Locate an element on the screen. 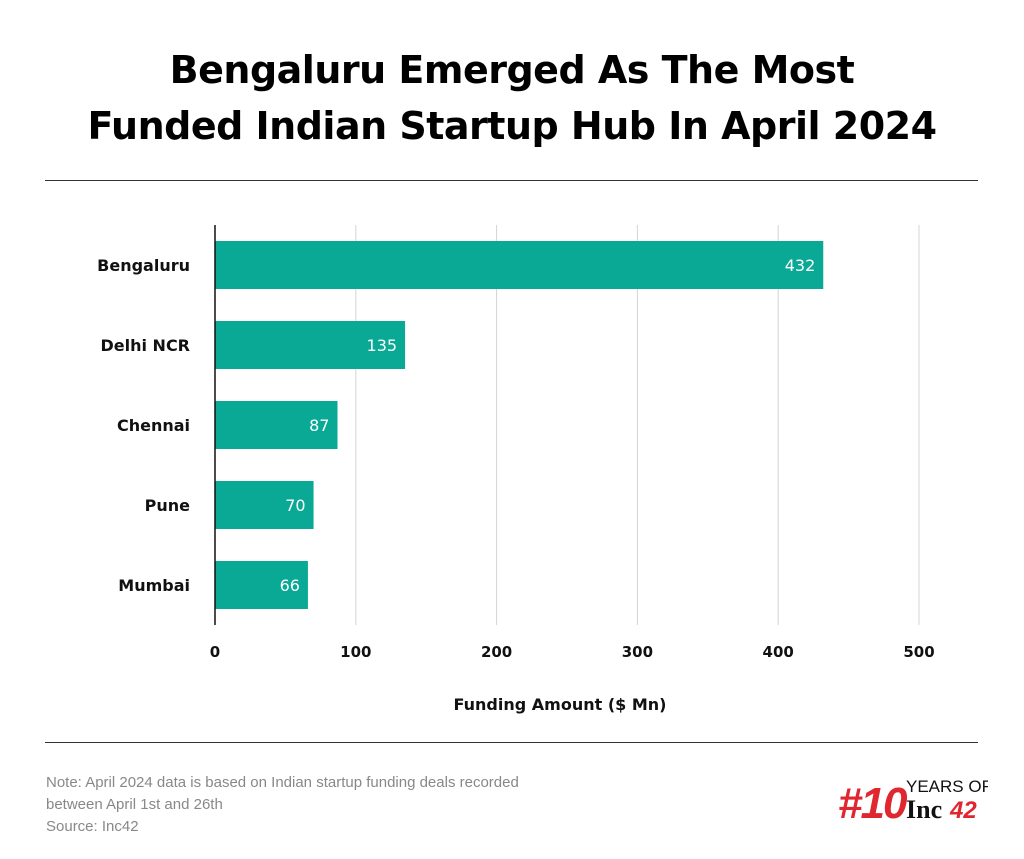  data-label: 70 is located at coordinates (295, 505).